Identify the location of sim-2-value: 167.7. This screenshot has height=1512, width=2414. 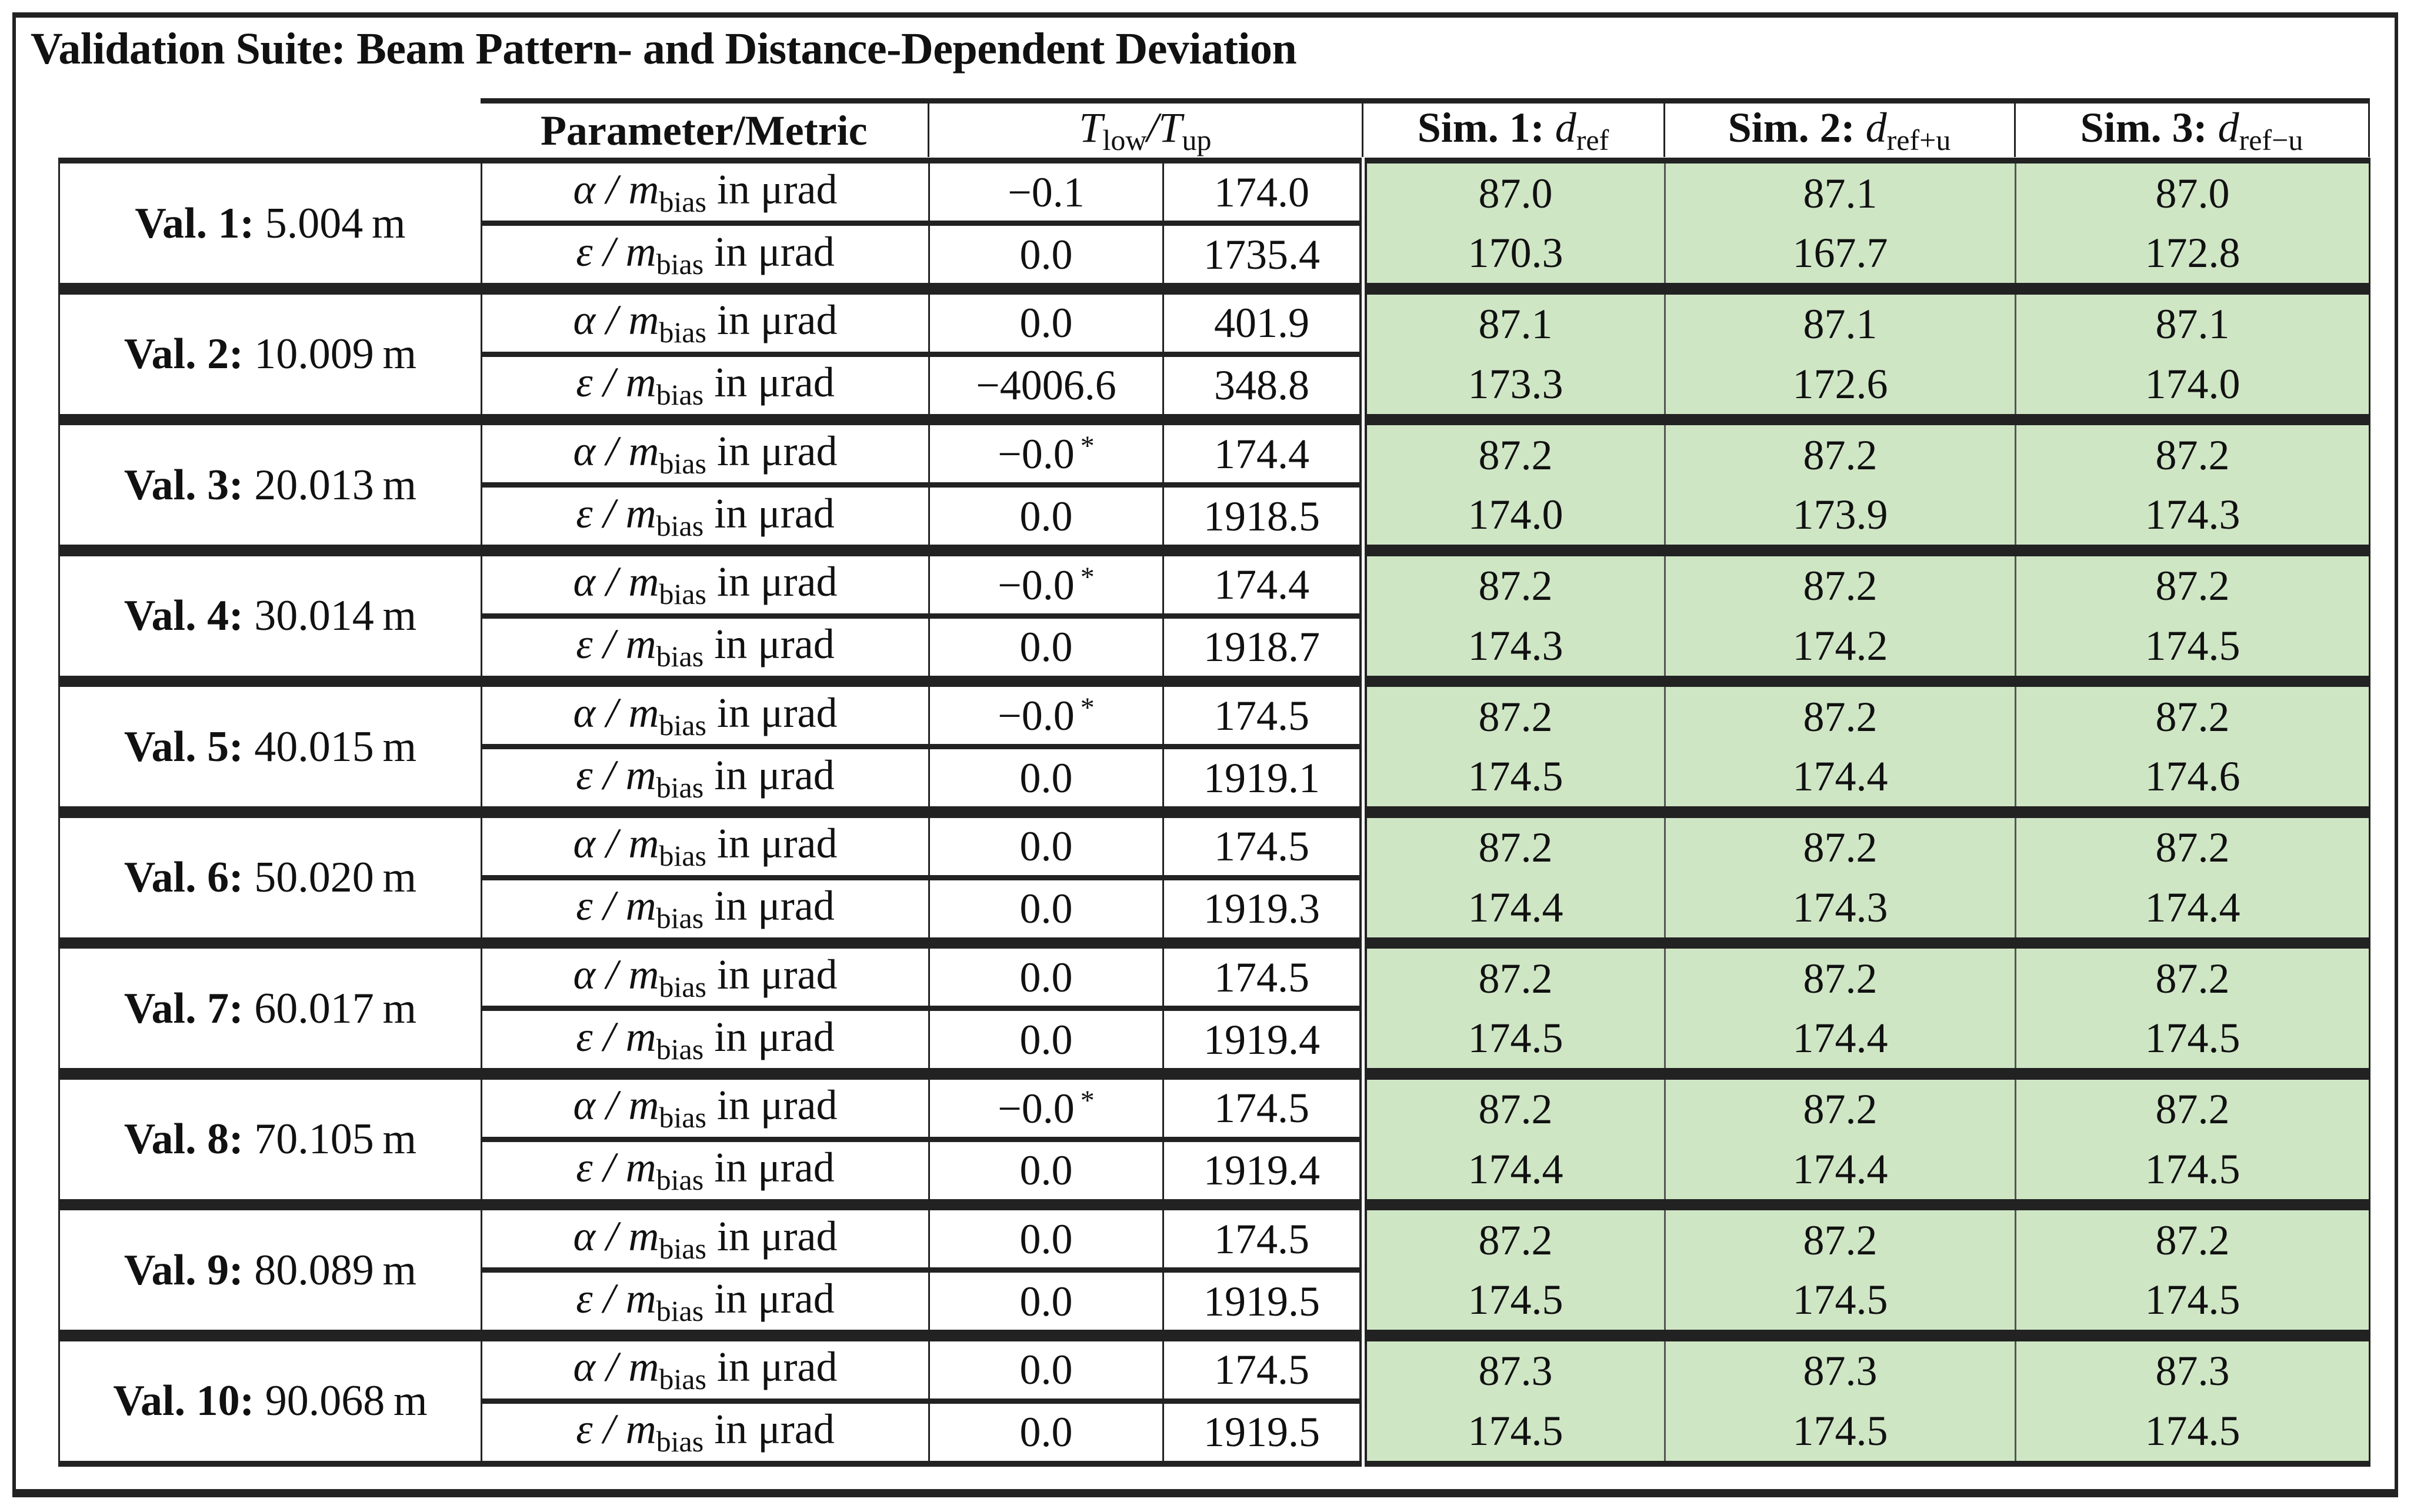
(1840, 254).